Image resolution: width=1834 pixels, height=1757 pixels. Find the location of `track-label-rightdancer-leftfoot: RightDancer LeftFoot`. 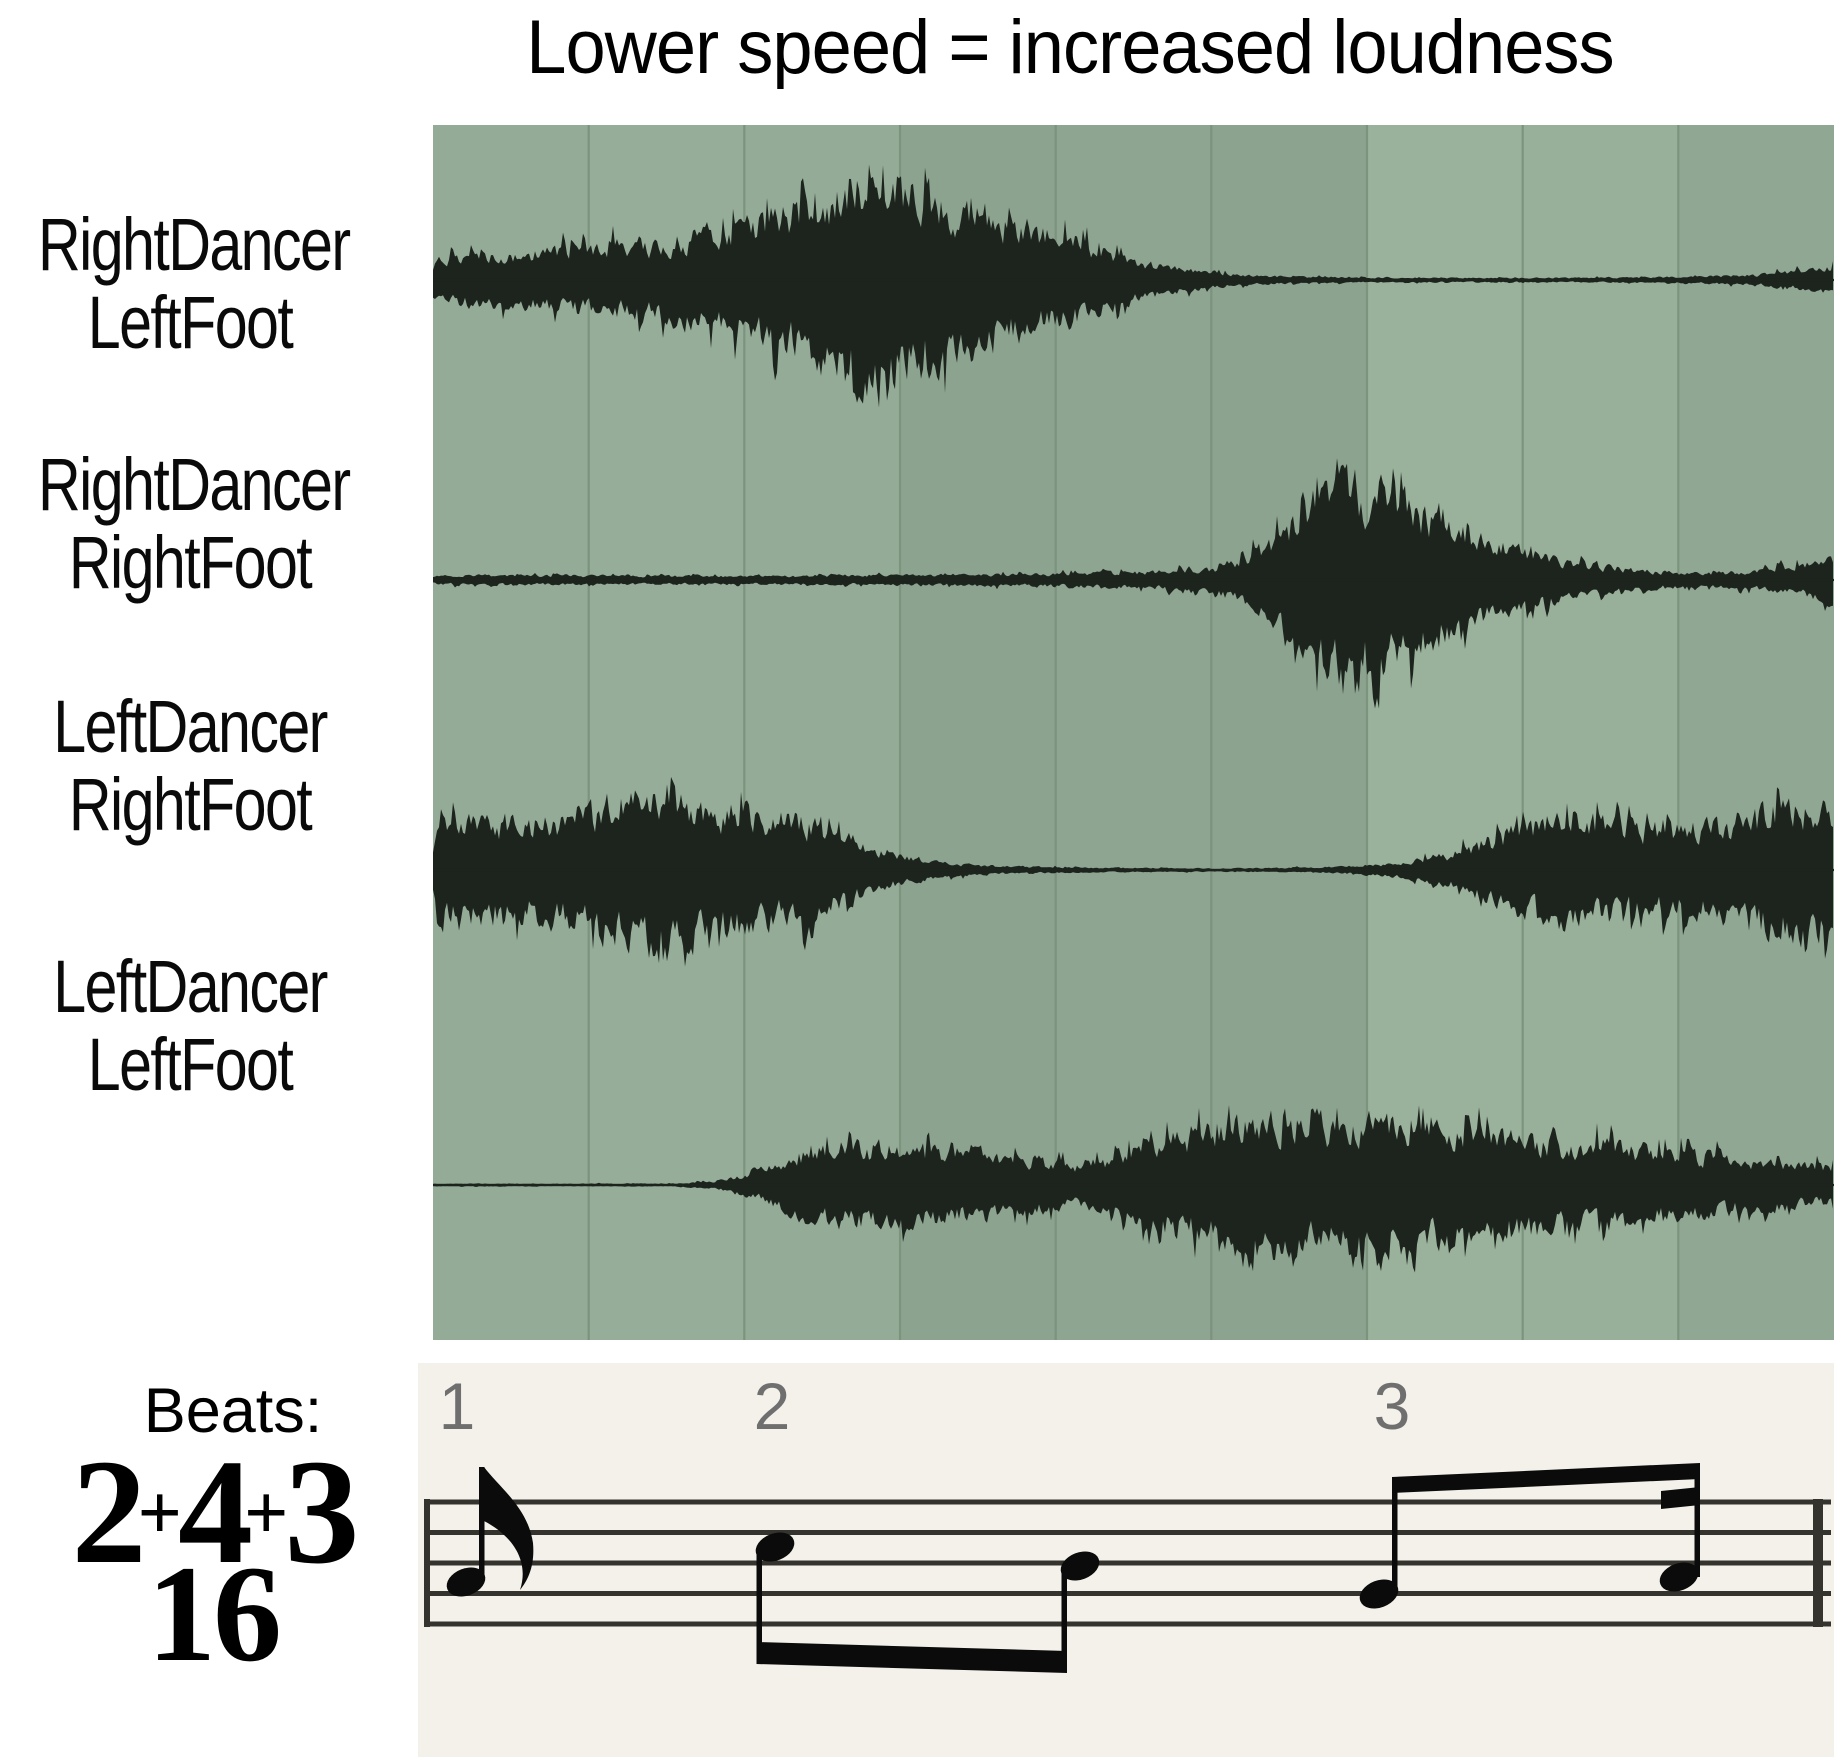

track-label-rightdancer-leftfoot: RightDancer LeftFoot is located at coordinates (194, 284).